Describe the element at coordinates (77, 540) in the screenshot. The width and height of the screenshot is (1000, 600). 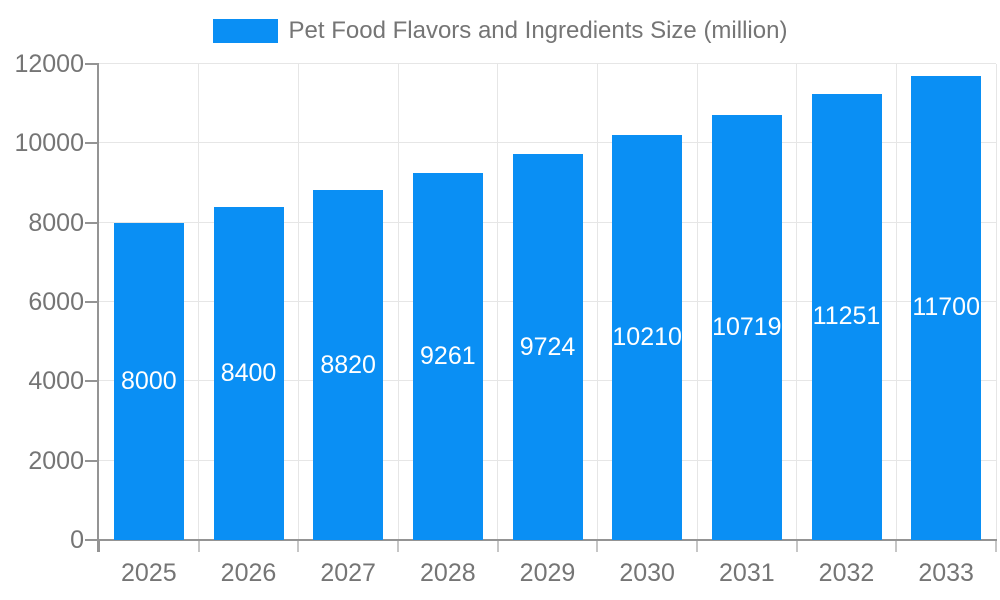
I see `y-axis-label: 0` at that location.